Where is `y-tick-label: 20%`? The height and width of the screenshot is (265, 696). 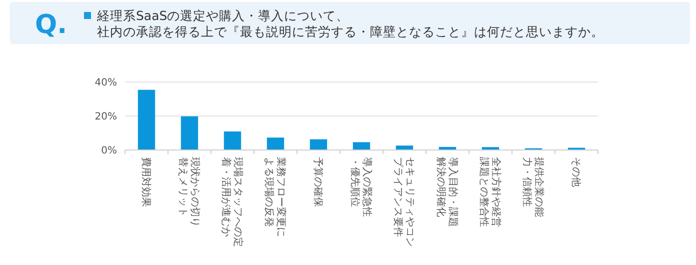
y-tick-label: 20% is located at coordinates (105, 117).